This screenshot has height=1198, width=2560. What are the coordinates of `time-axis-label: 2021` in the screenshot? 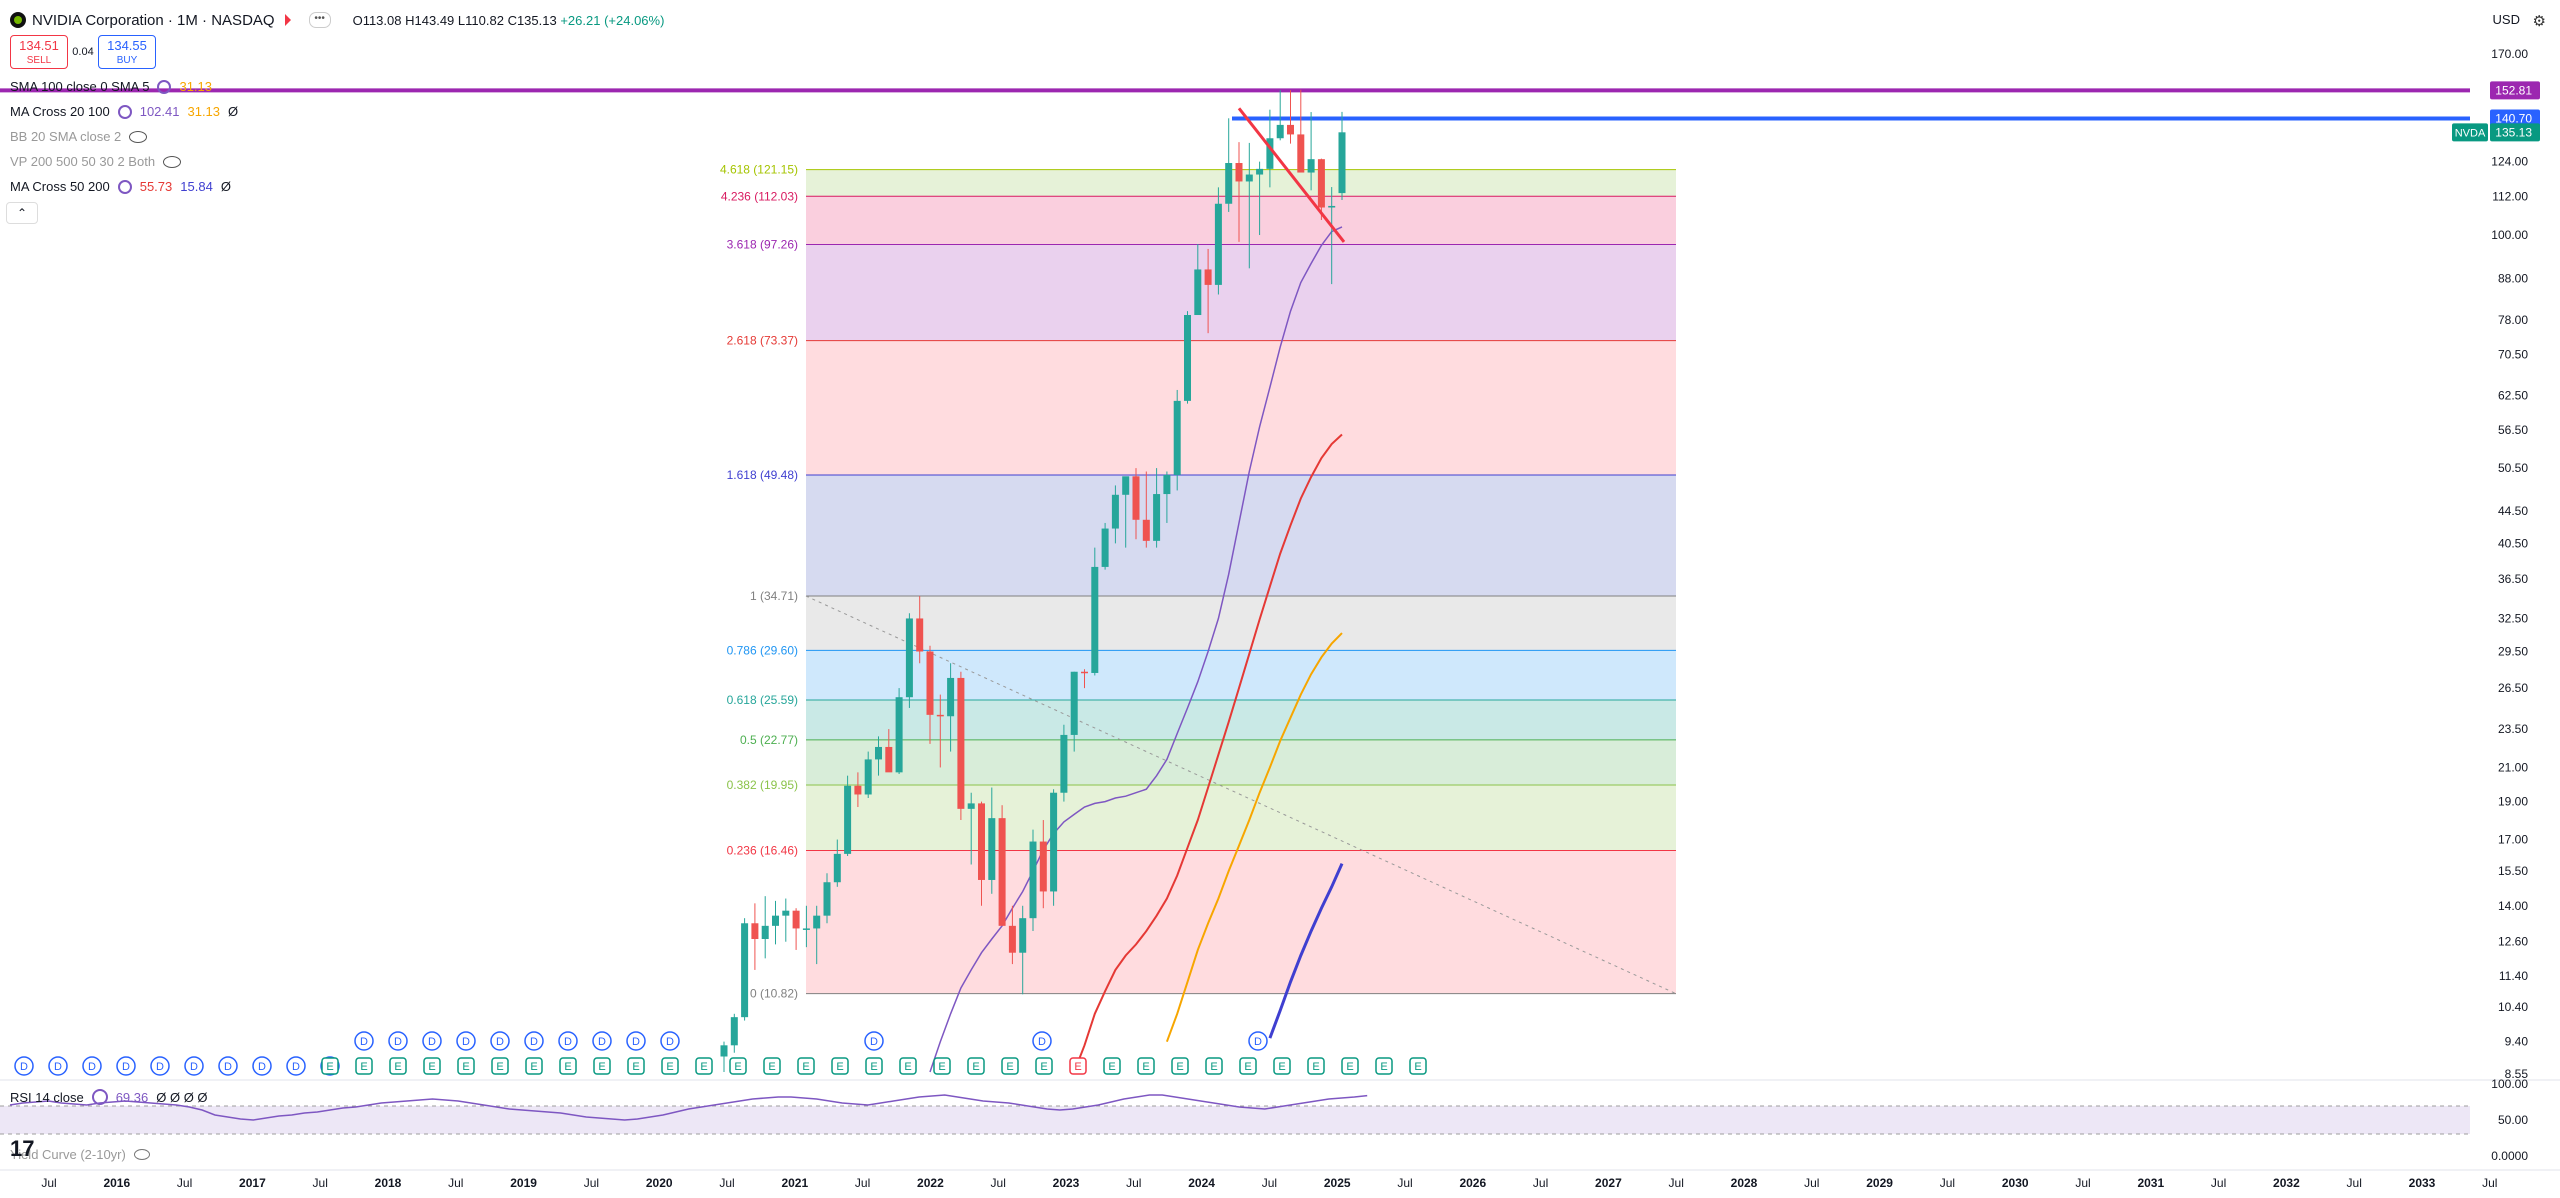 It's located at (794, 1183).